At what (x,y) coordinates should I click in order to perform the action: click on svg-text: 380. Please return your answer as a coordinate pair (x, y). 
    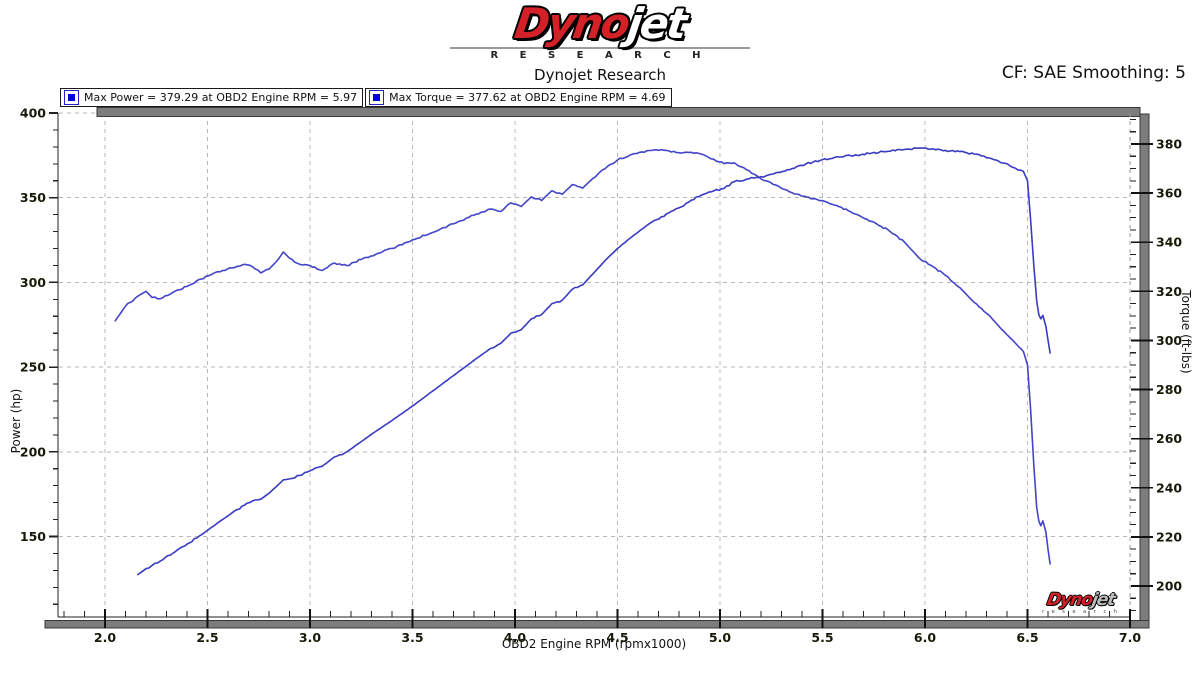
    Looking at the image, I should click on (1169, 144).